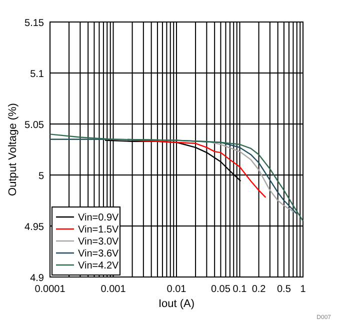 This screenshot has width=337, height=329. Describe the element at coordinates (99, 266) in the screenshot. I see `legend-label: Vin=4.2V` at that location.